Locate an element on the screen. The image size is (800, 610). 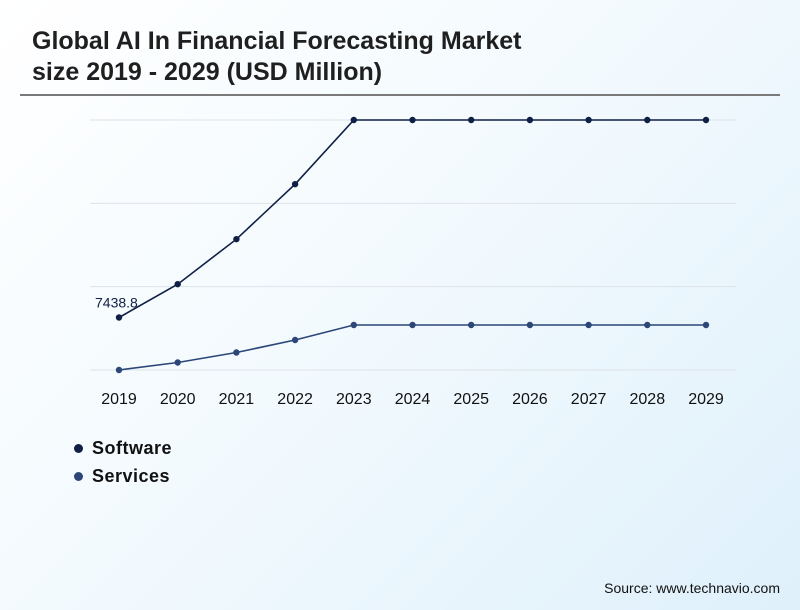
x-tick-label-2025: 2025 is located at coordinates (471, 399).